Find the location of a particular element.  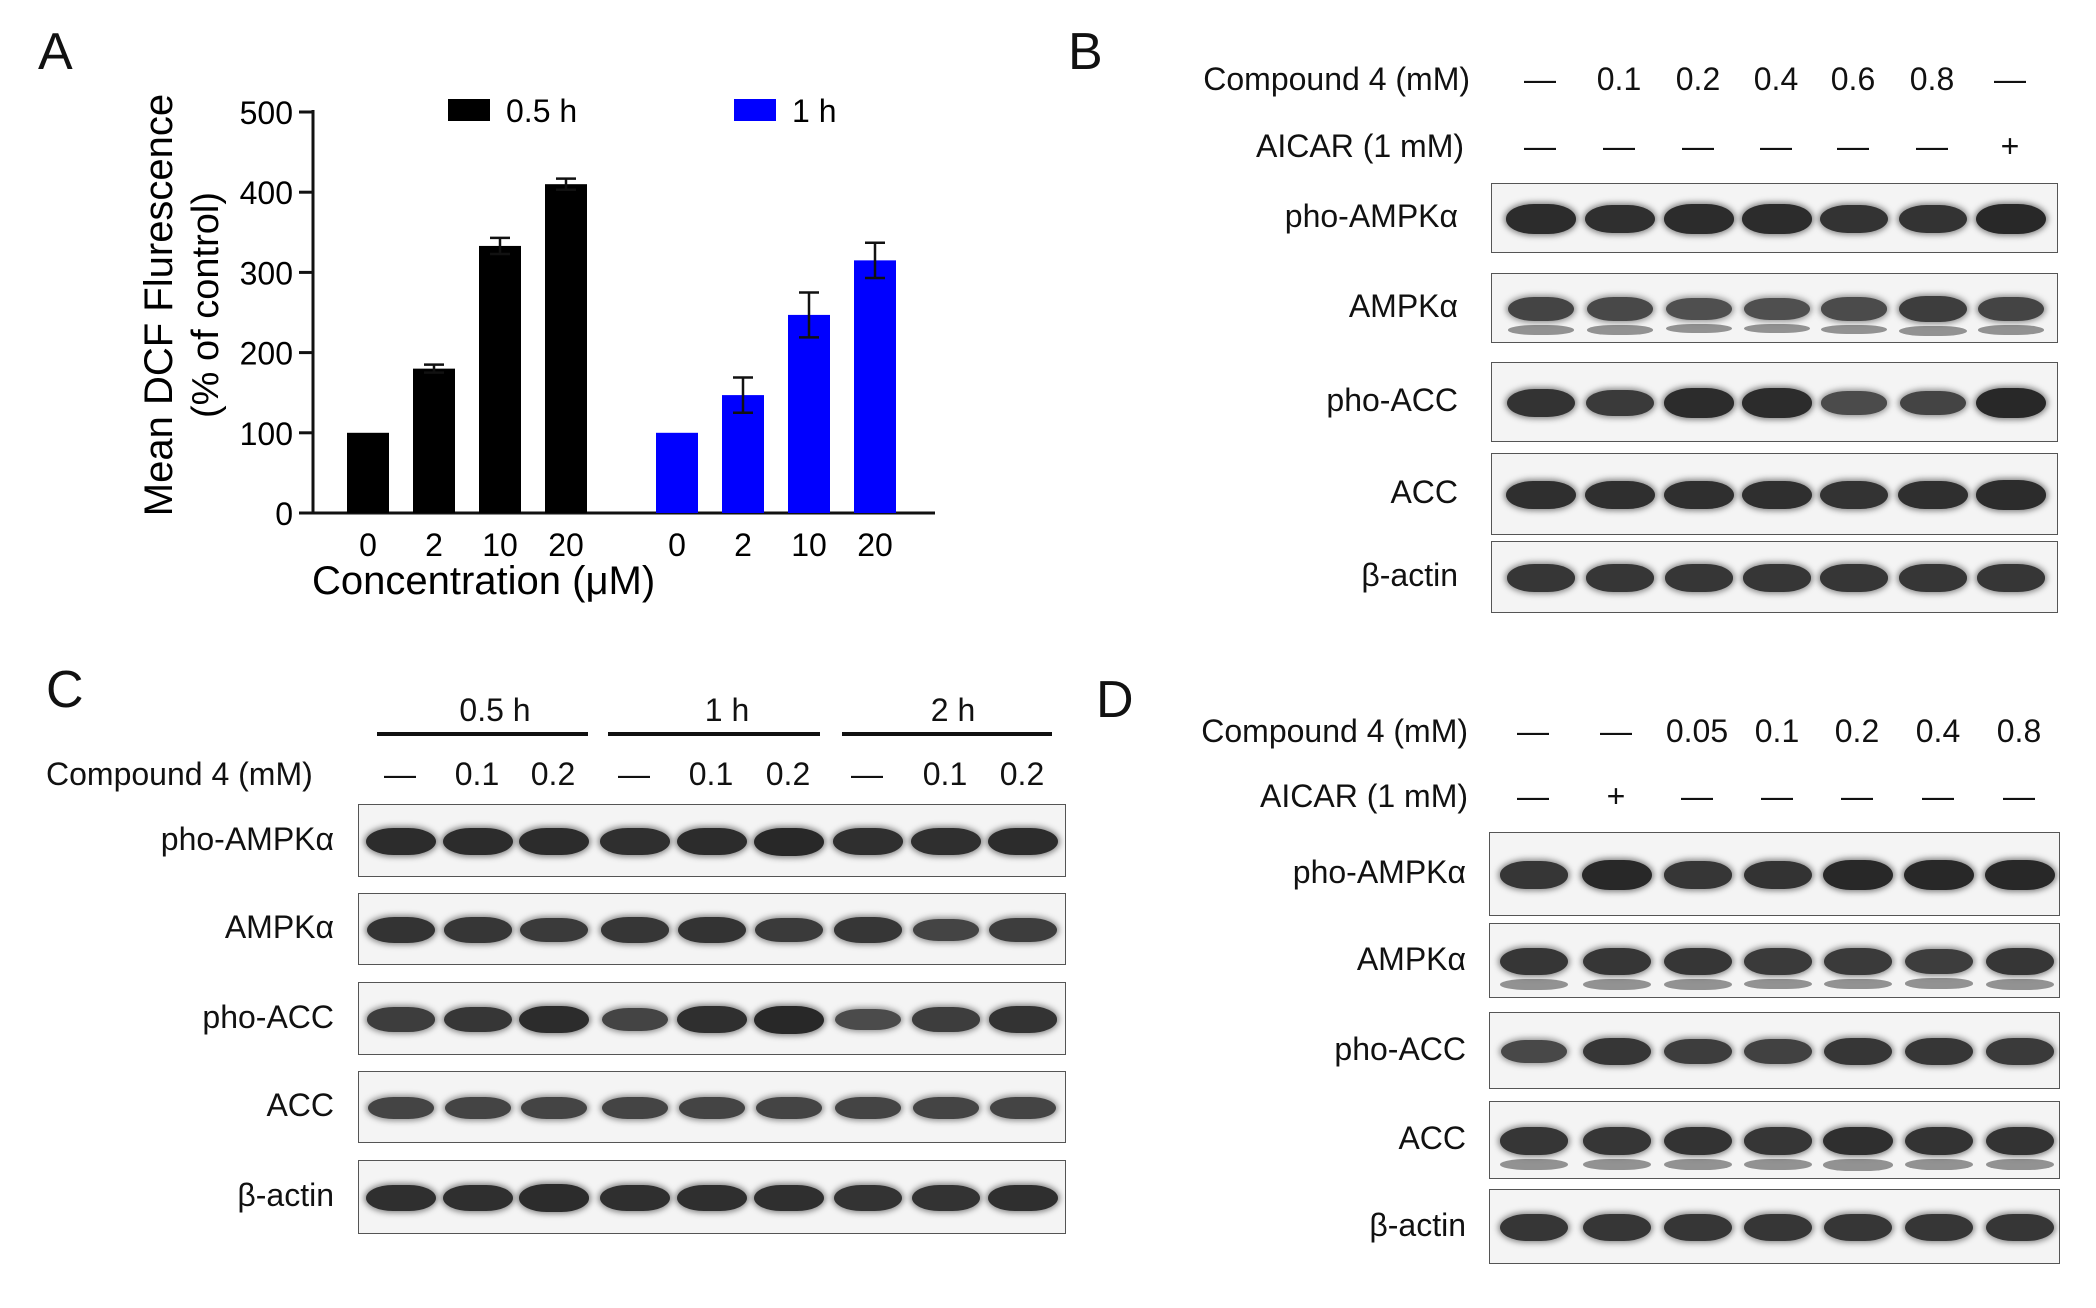

chart-bars: 0 2 10 20 0 2 10 20 is located at coordinates (621, 370).